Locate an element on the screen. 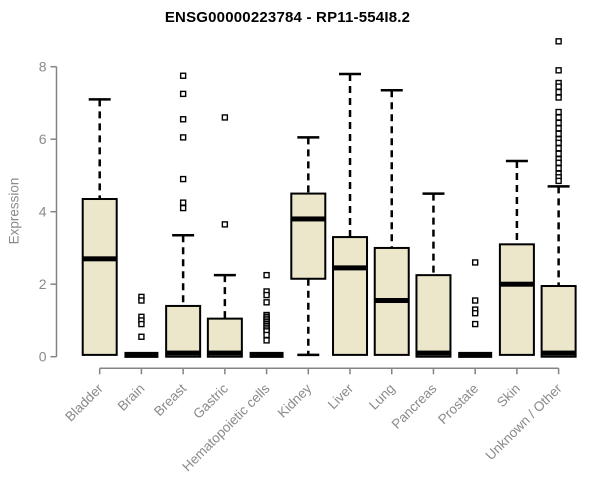  x-tick-label-lung: Lung is located at coordinates (382, 397).